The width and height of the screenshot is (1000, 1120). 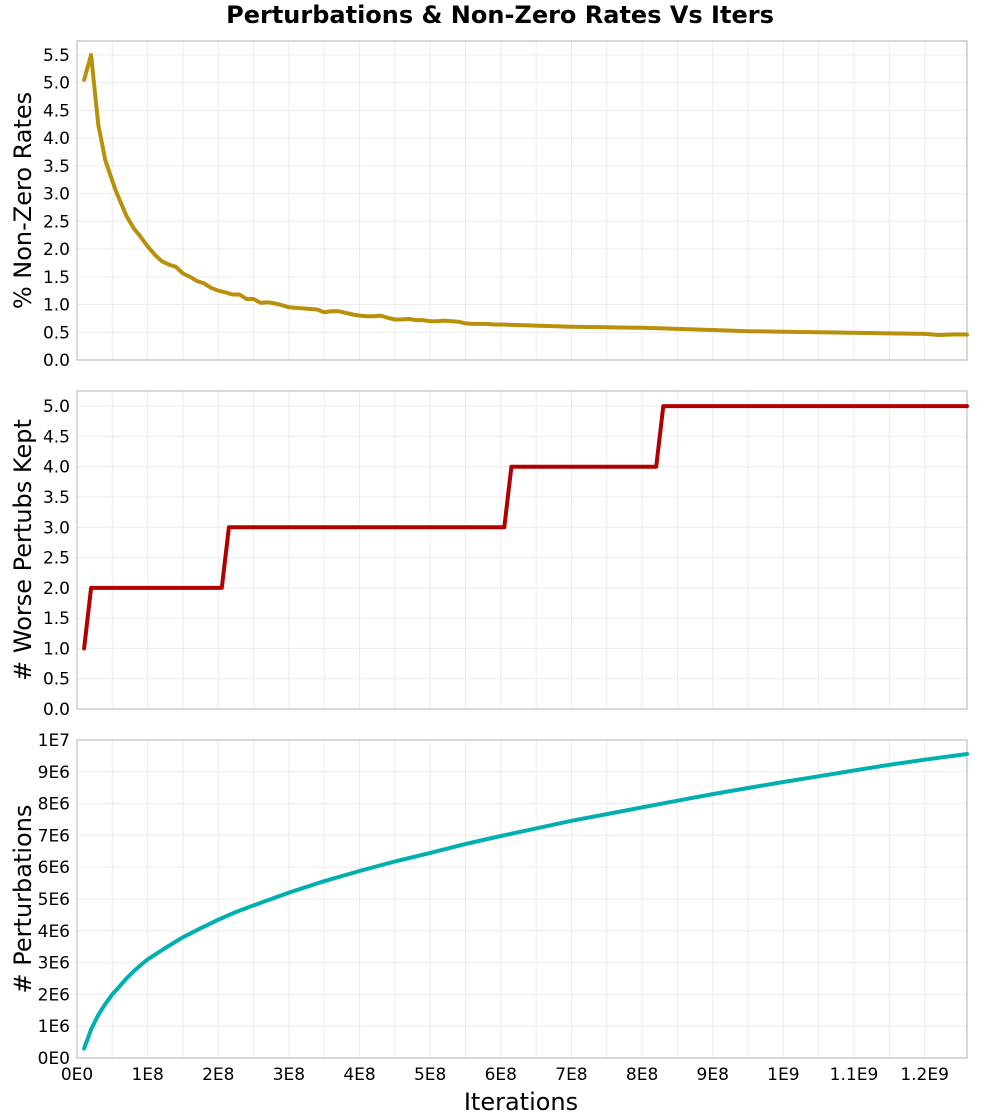 What do you see at coordinates (54, 741) in the screenshot?
I see `y-tick-label-perturbations: 1E7` at bounding box center [54, 741].